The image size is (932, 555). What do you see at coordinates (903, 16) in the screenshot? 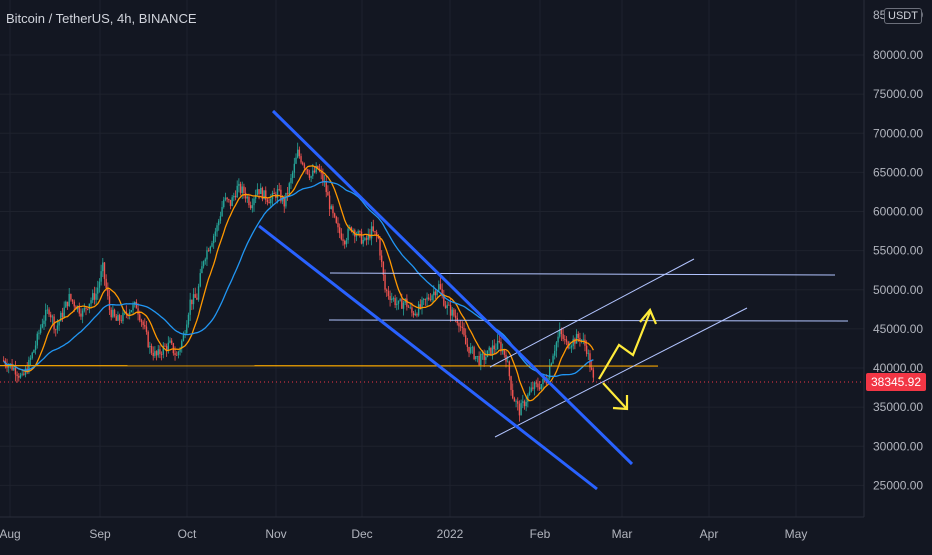
I see `currency-button: USDT` at bounding box center [903, 16].